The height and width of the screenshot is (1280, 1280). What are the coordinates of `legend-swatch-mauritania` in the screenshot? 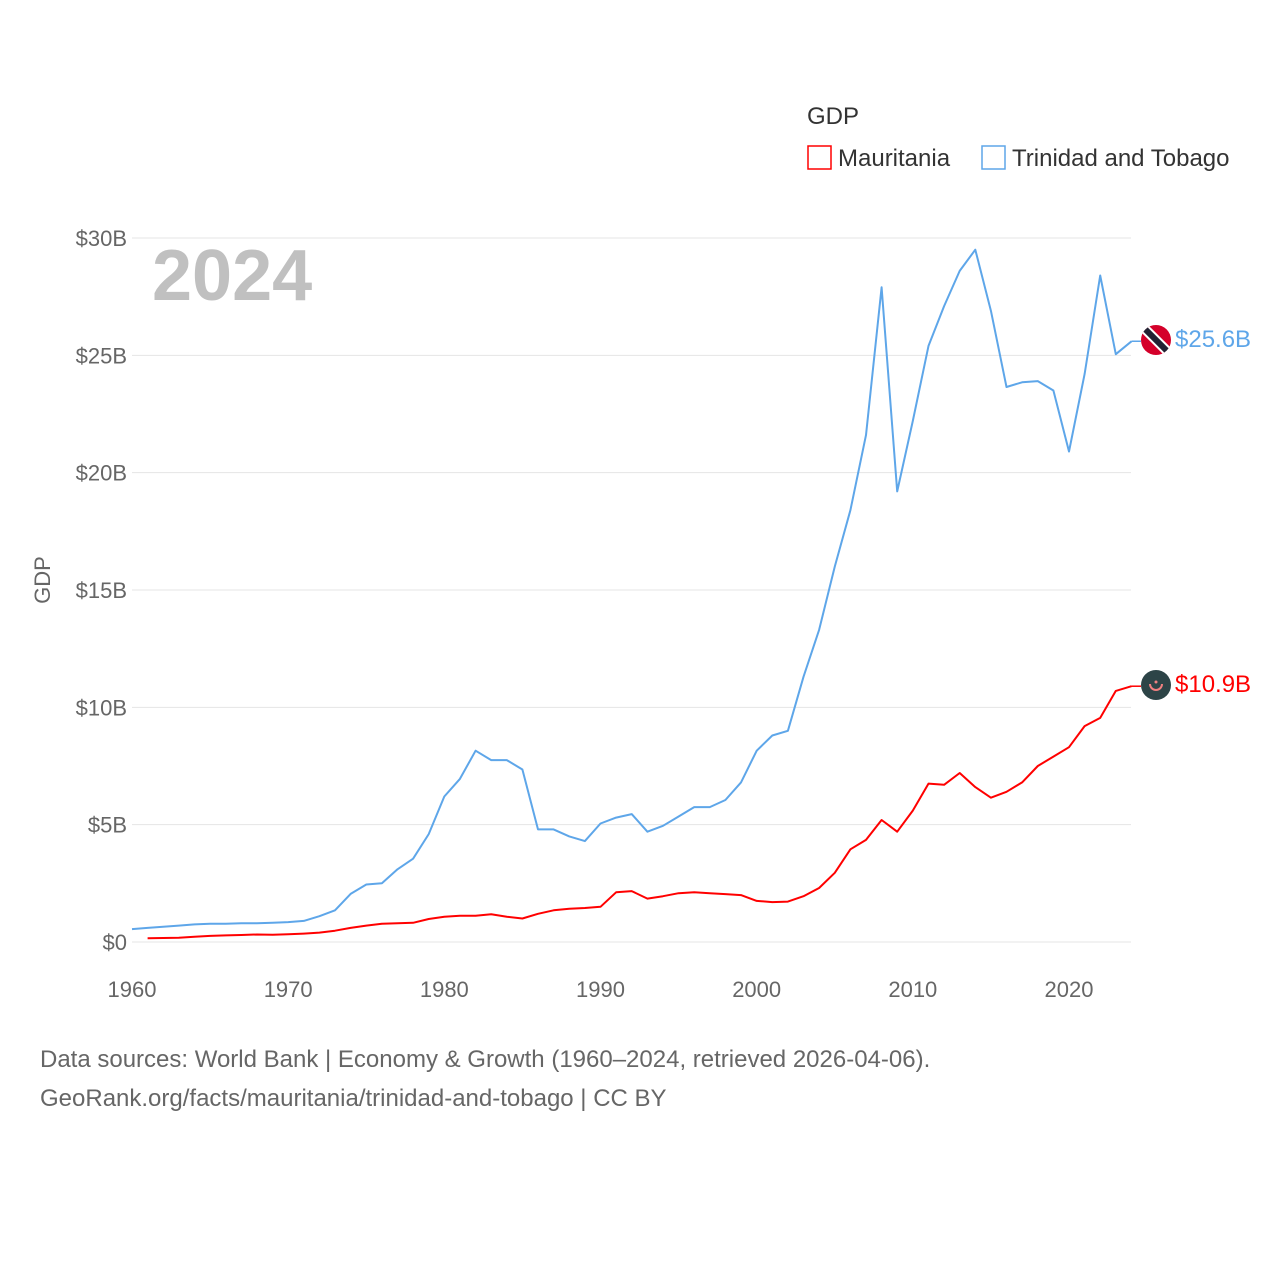 It's located at (819, 157).